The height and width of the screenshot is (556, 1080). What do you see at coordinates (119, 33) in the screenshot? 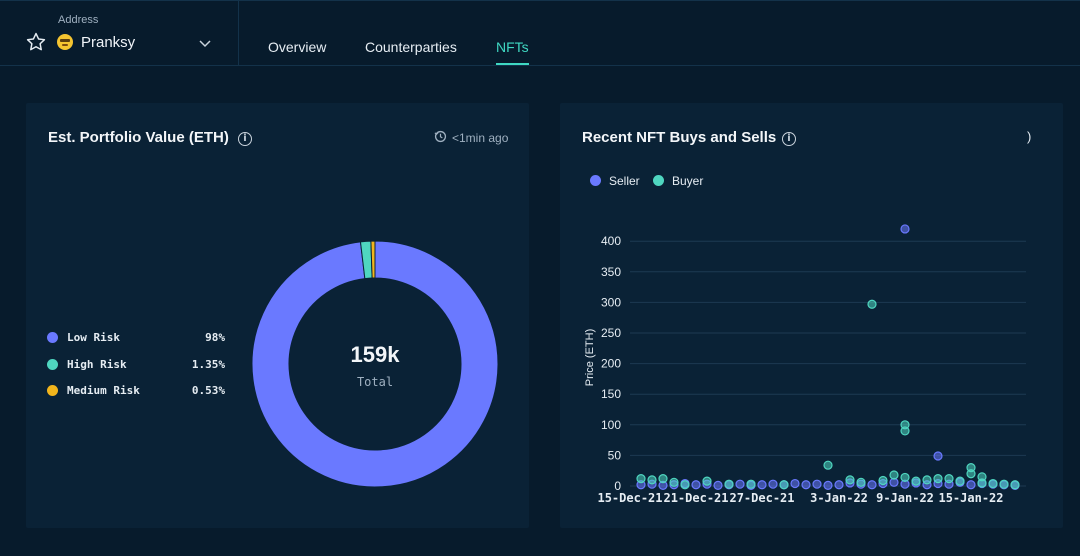
I see `address-selector: Address Pranksy` at bounding box center [119, 33].